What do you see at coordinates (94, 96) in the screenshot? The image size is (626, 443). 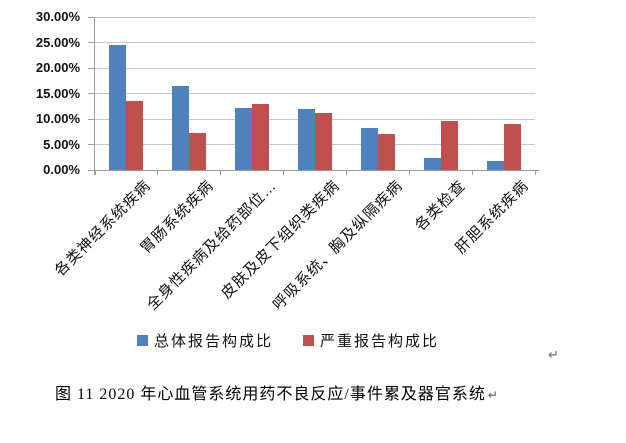 I see `y-axis-line` at bounding box center [94, 96].